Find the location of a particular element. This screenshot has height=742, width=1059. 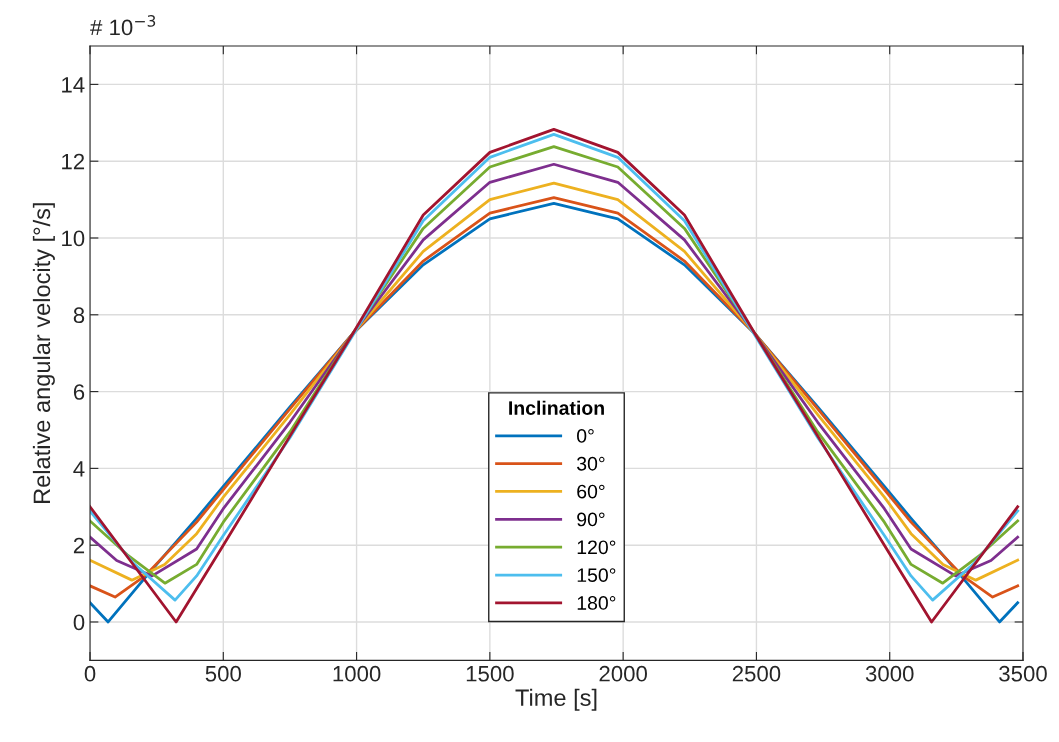

legend-label: 60° is located at coordinates (591, 491).